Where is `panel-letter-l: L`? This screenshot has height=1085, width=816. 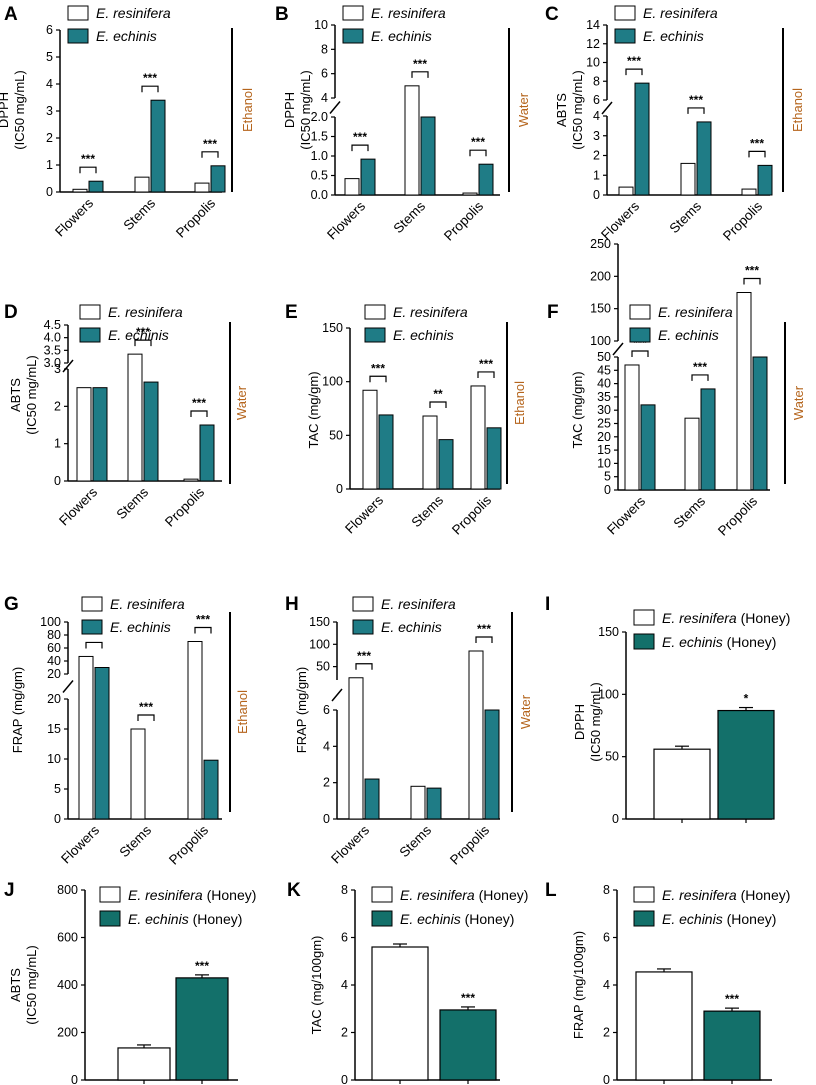
panel-letter-l: L is located at coordinates (551, 890).